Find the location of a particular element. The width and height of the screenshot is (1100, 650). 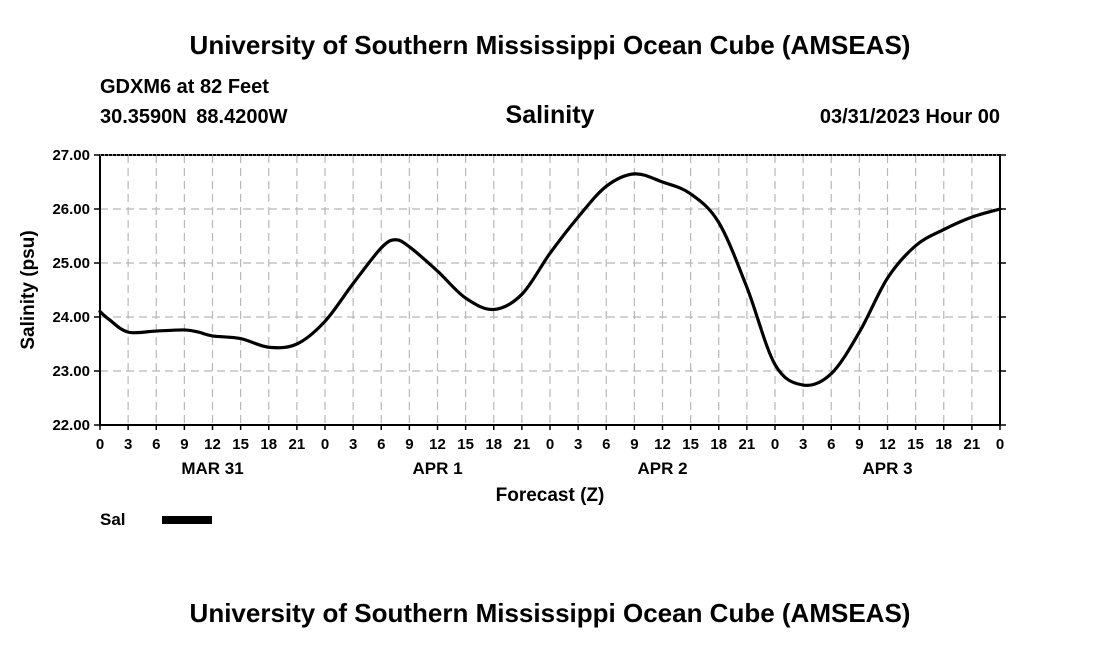

day-label: APR 1 is located at coordinates (437, 468).